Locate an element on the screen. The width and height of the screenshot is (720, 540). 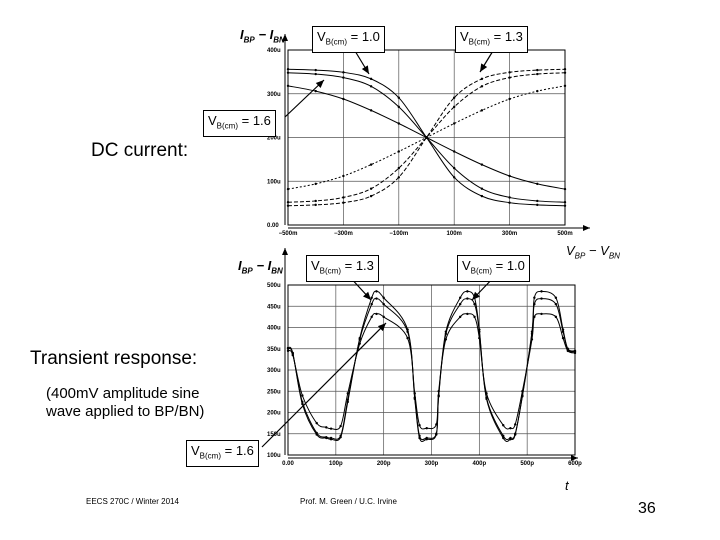
dc-arrow-vcm-1-6-head is located at coordinates (319, 84).